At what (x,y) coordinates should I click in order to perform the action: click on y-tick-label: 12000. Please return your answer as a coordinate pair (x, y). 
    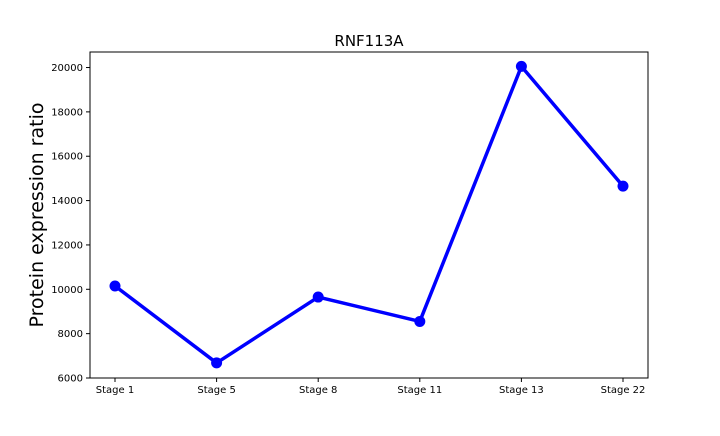
    Looking at the image, I should click on (67, 245).